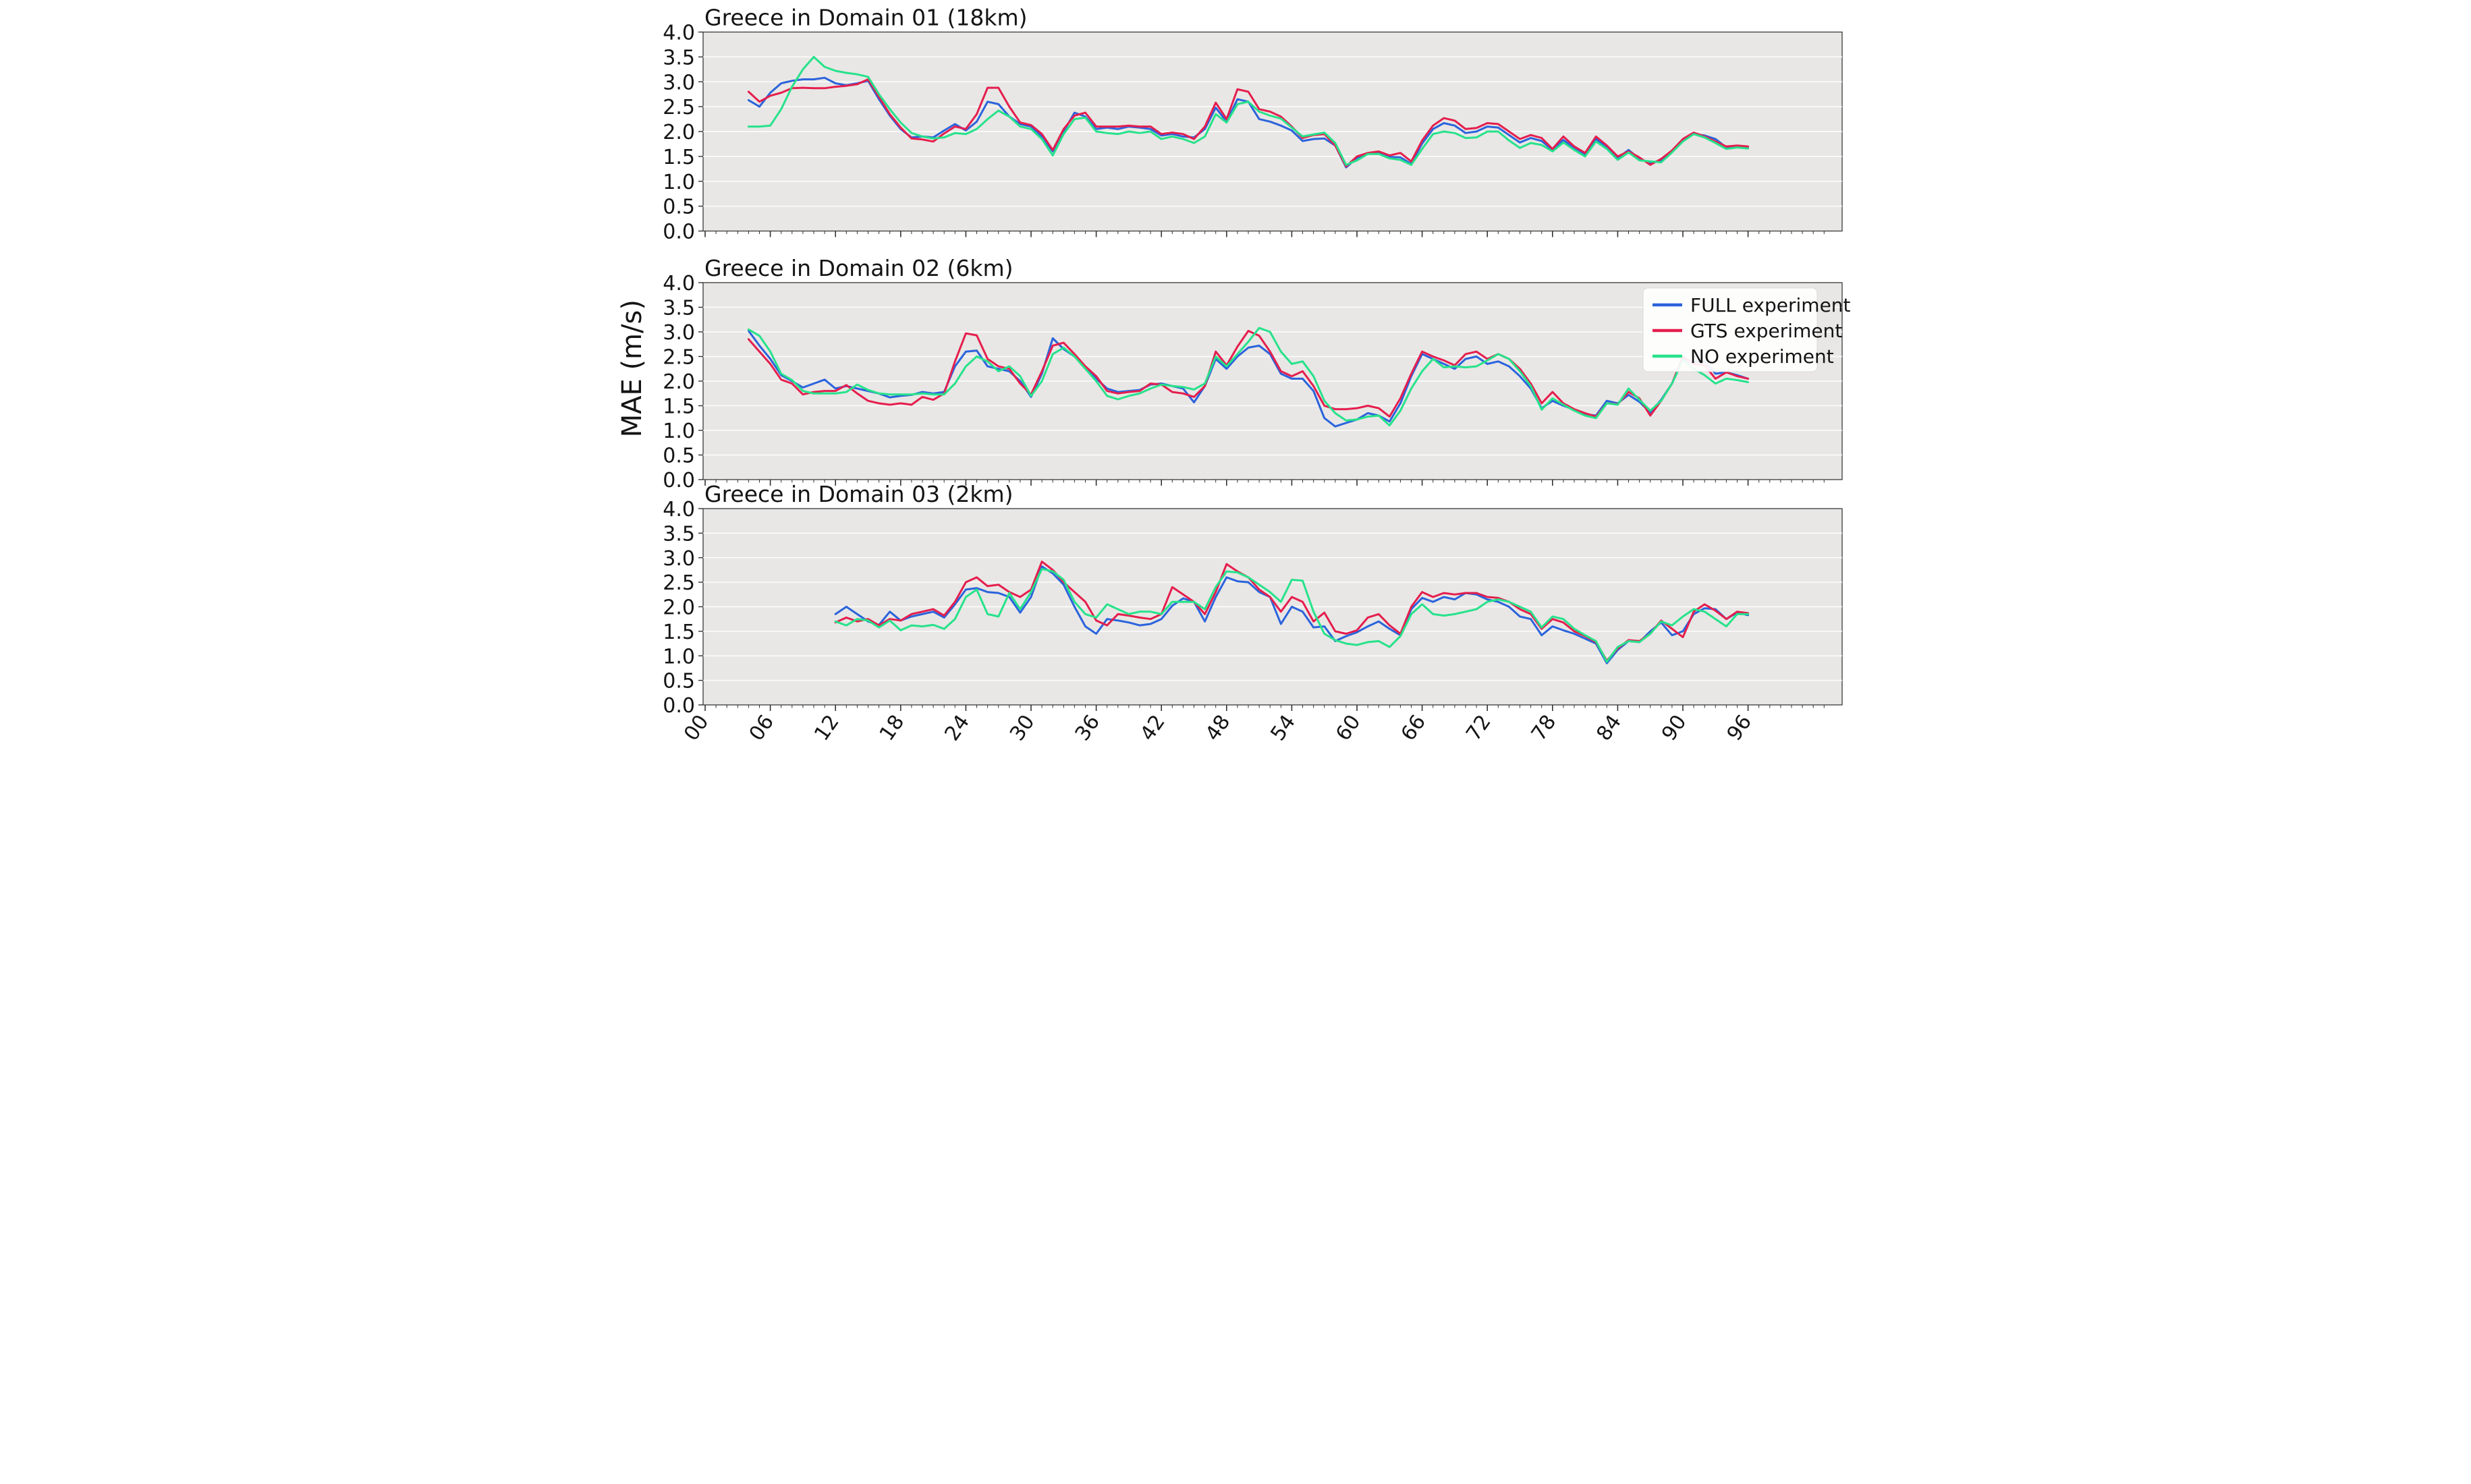  I want to click on legend-entry: FULL experiment, so click(1751, 305).